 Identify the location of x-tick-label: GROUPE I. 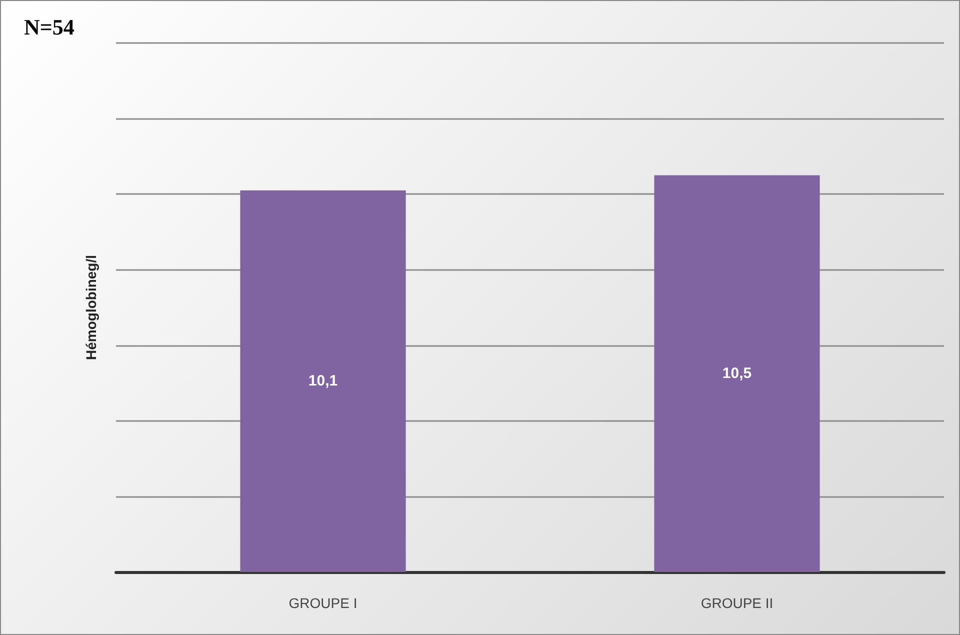
(323, 603).